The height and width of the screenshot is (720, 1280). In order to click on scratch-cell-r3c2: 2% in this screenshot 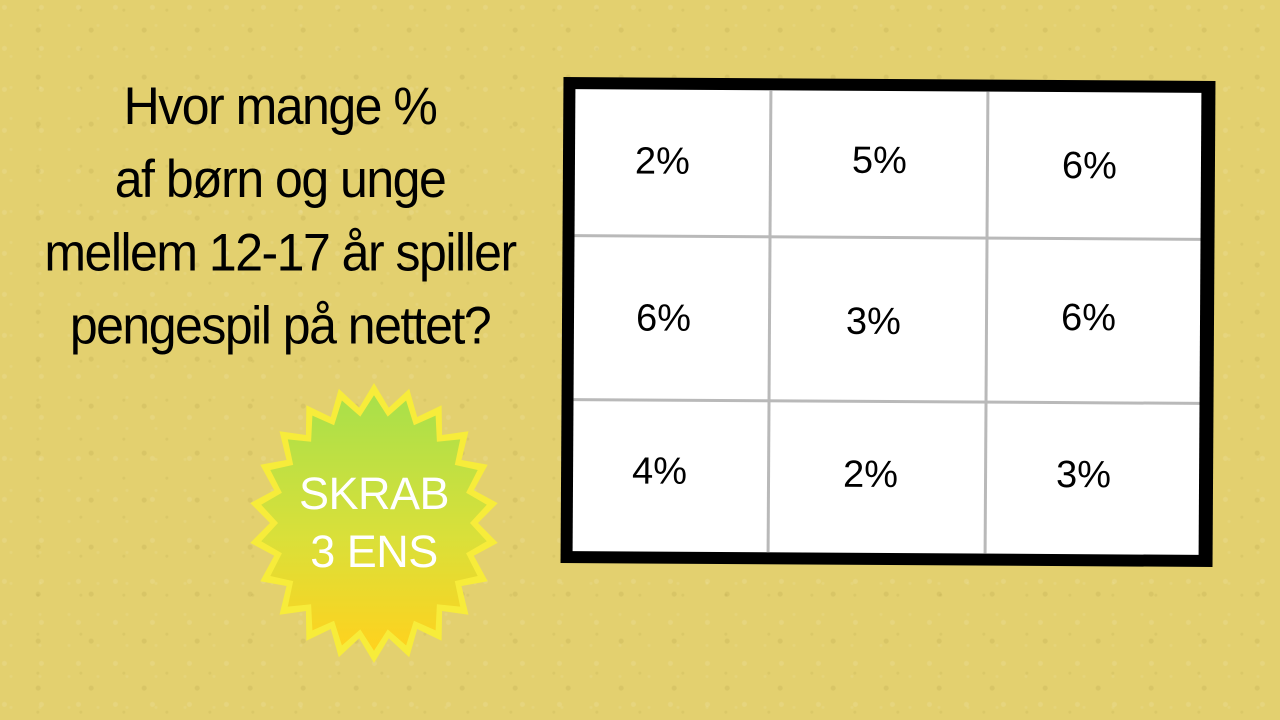, I will do `click(870, 475)`.